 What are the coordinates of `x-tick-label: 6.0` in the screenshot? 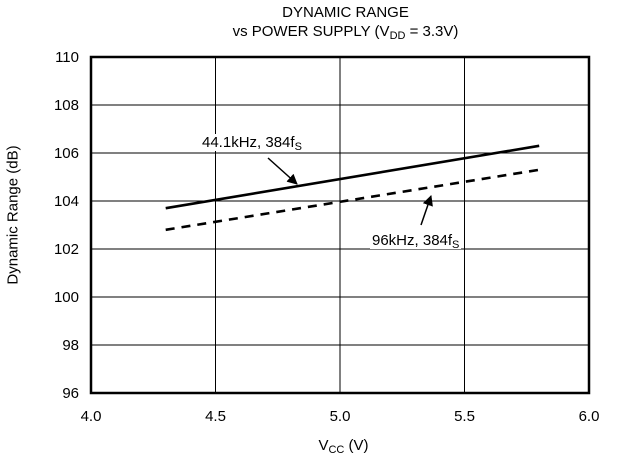 It's located at (589, 416).